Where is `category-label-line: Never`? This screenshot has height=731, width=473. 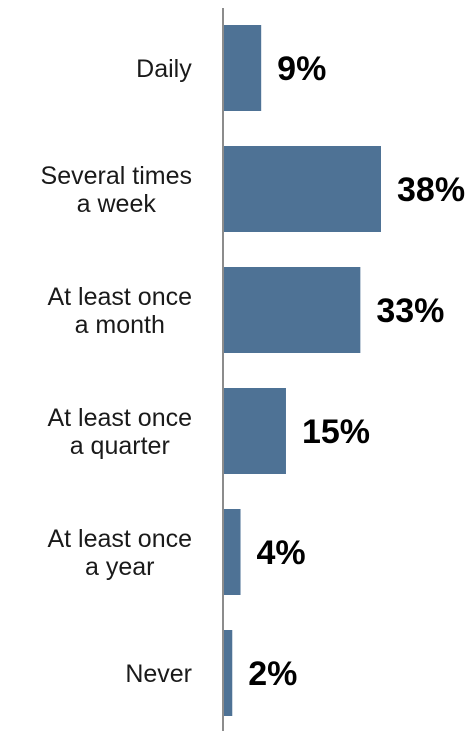
category-label-line: Never is located at coordinates (158, 674).